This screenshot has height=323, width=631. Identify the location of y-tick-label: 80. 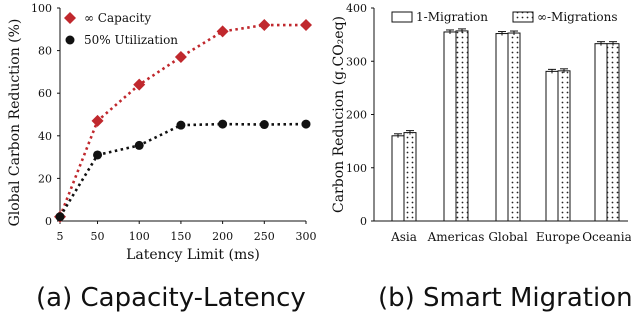
(45, 51).